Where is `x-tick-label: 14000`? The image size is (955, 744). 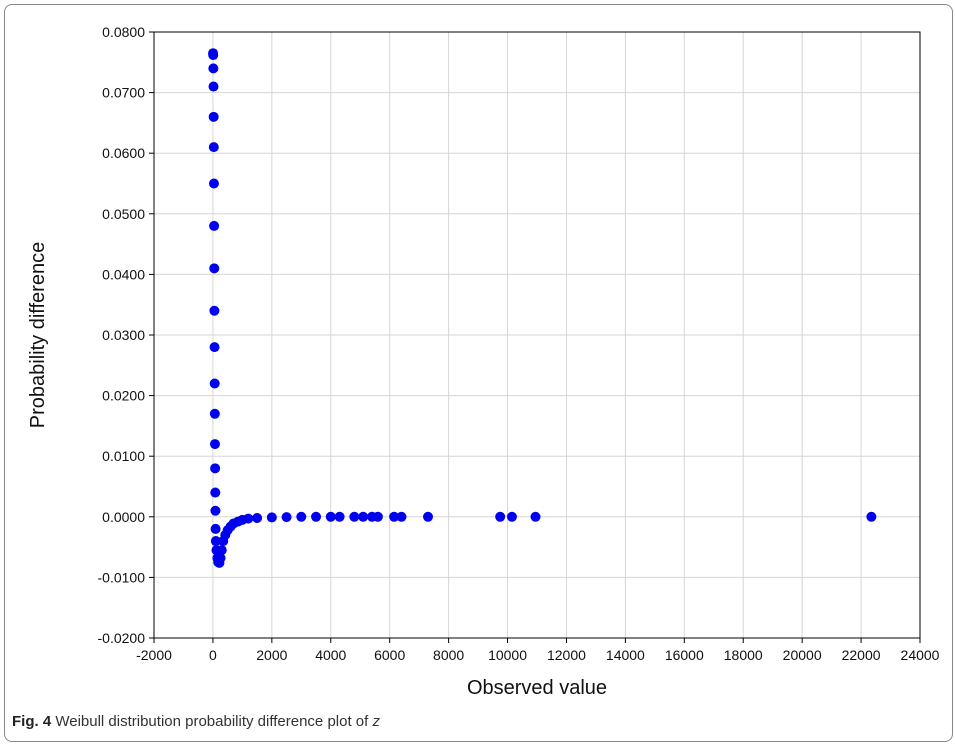
x-tick-label: 14000 is located at coordinates (625, 655).